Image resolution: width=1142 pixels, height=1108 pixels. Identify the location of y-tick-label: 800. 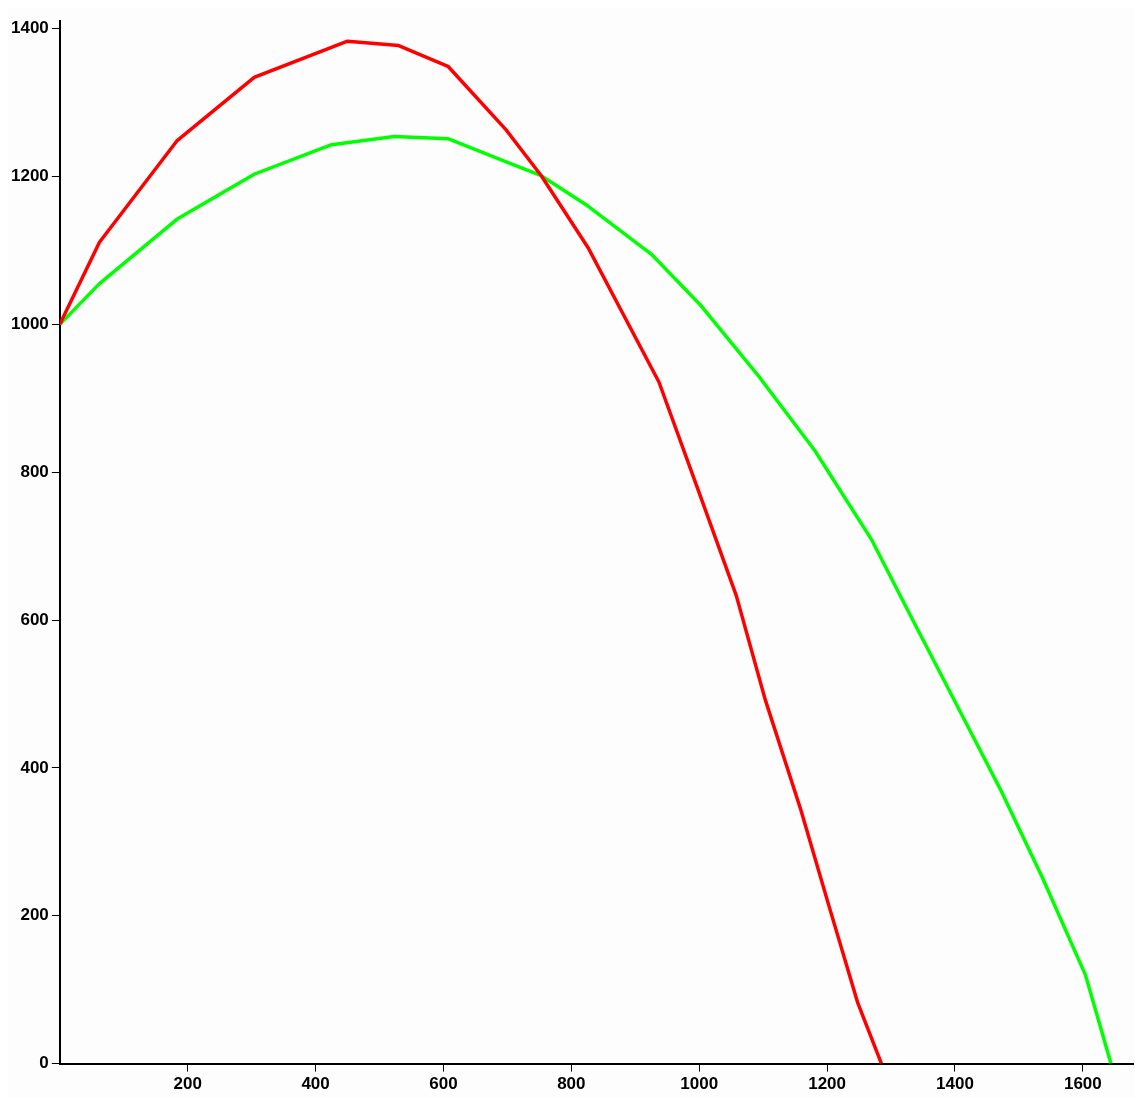
(34, 471).